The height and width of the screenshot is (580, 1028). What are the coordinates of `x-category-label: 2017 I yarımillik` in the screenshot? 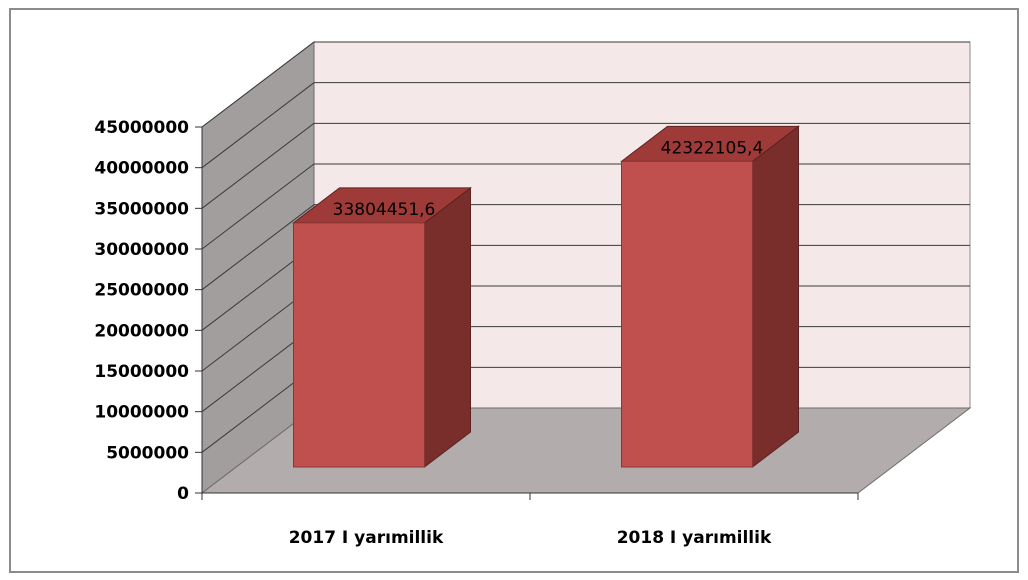 It's located at (366, 538).